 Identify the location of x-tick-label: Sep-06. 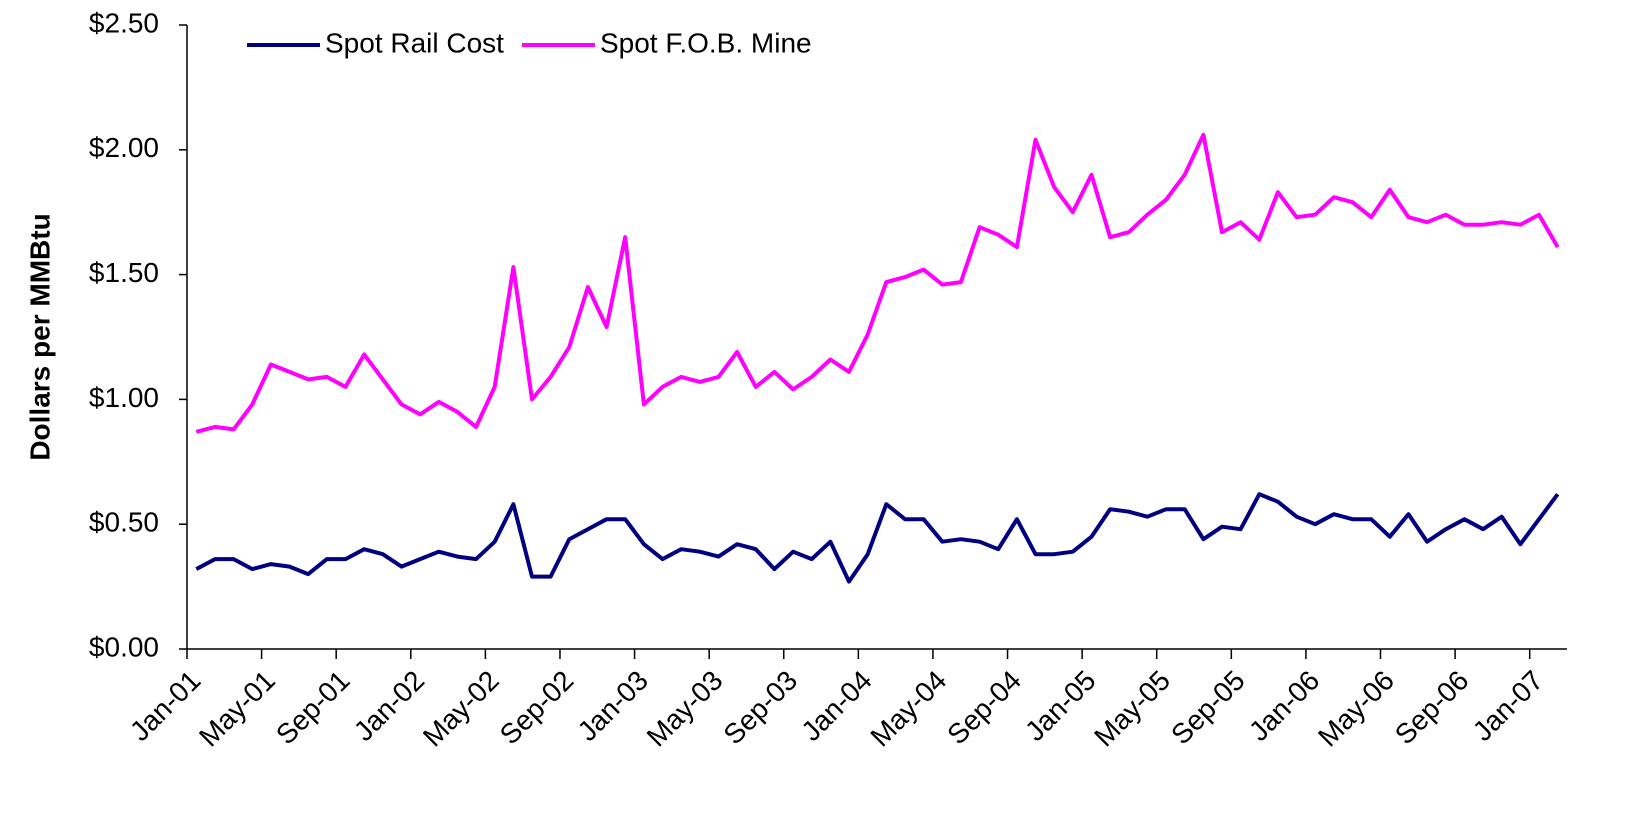
(1432, 708).